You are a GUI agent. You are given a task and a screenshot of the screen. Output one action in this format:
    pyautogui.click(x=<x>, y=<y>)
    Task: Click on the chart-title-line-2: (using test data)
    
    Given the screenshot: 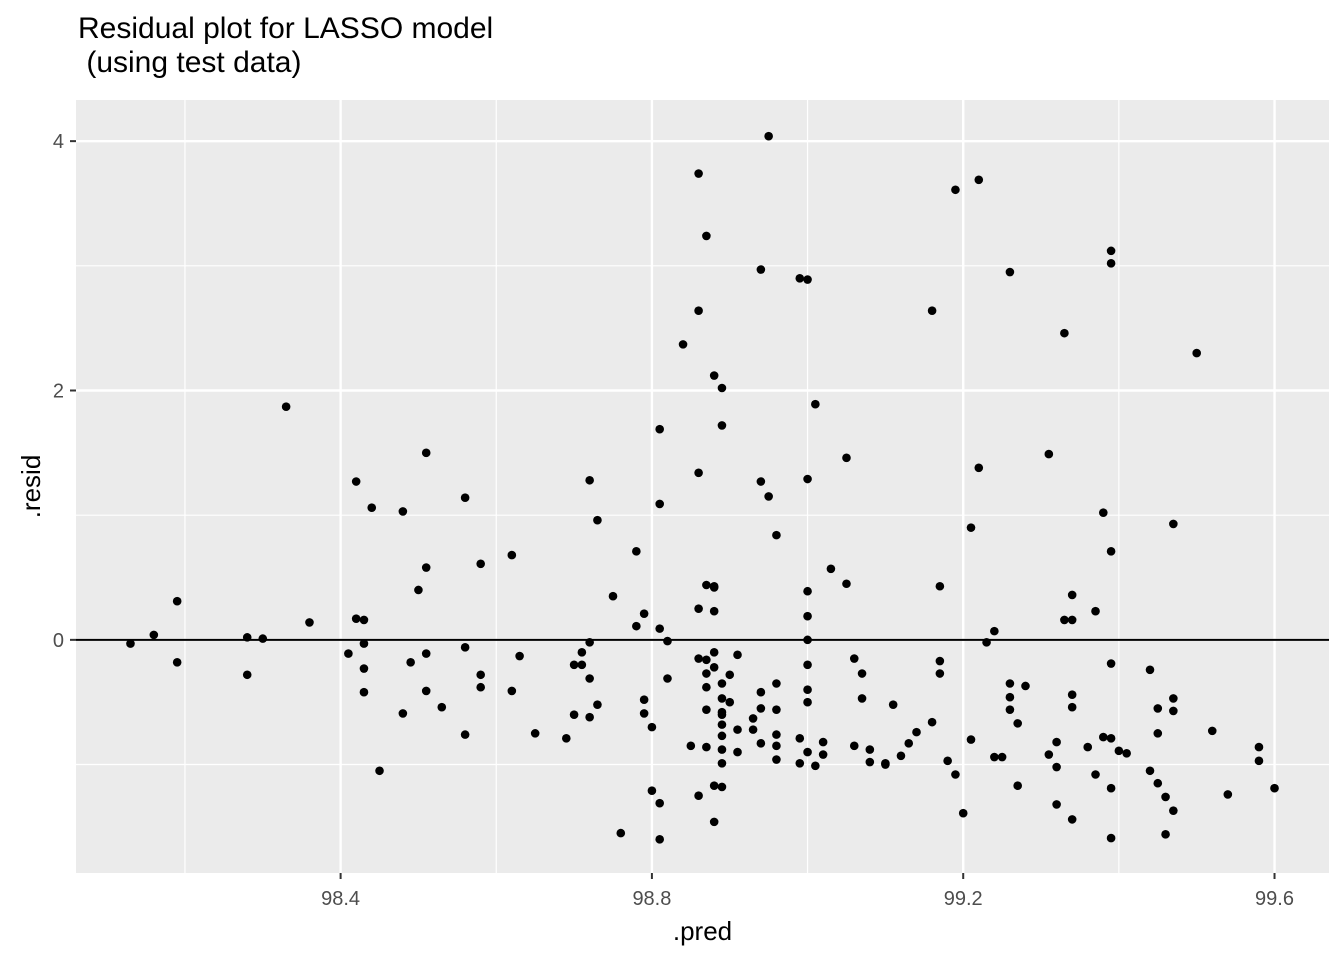 What is the action you would take?
    pyautogui.click(x=190, y=62)
    